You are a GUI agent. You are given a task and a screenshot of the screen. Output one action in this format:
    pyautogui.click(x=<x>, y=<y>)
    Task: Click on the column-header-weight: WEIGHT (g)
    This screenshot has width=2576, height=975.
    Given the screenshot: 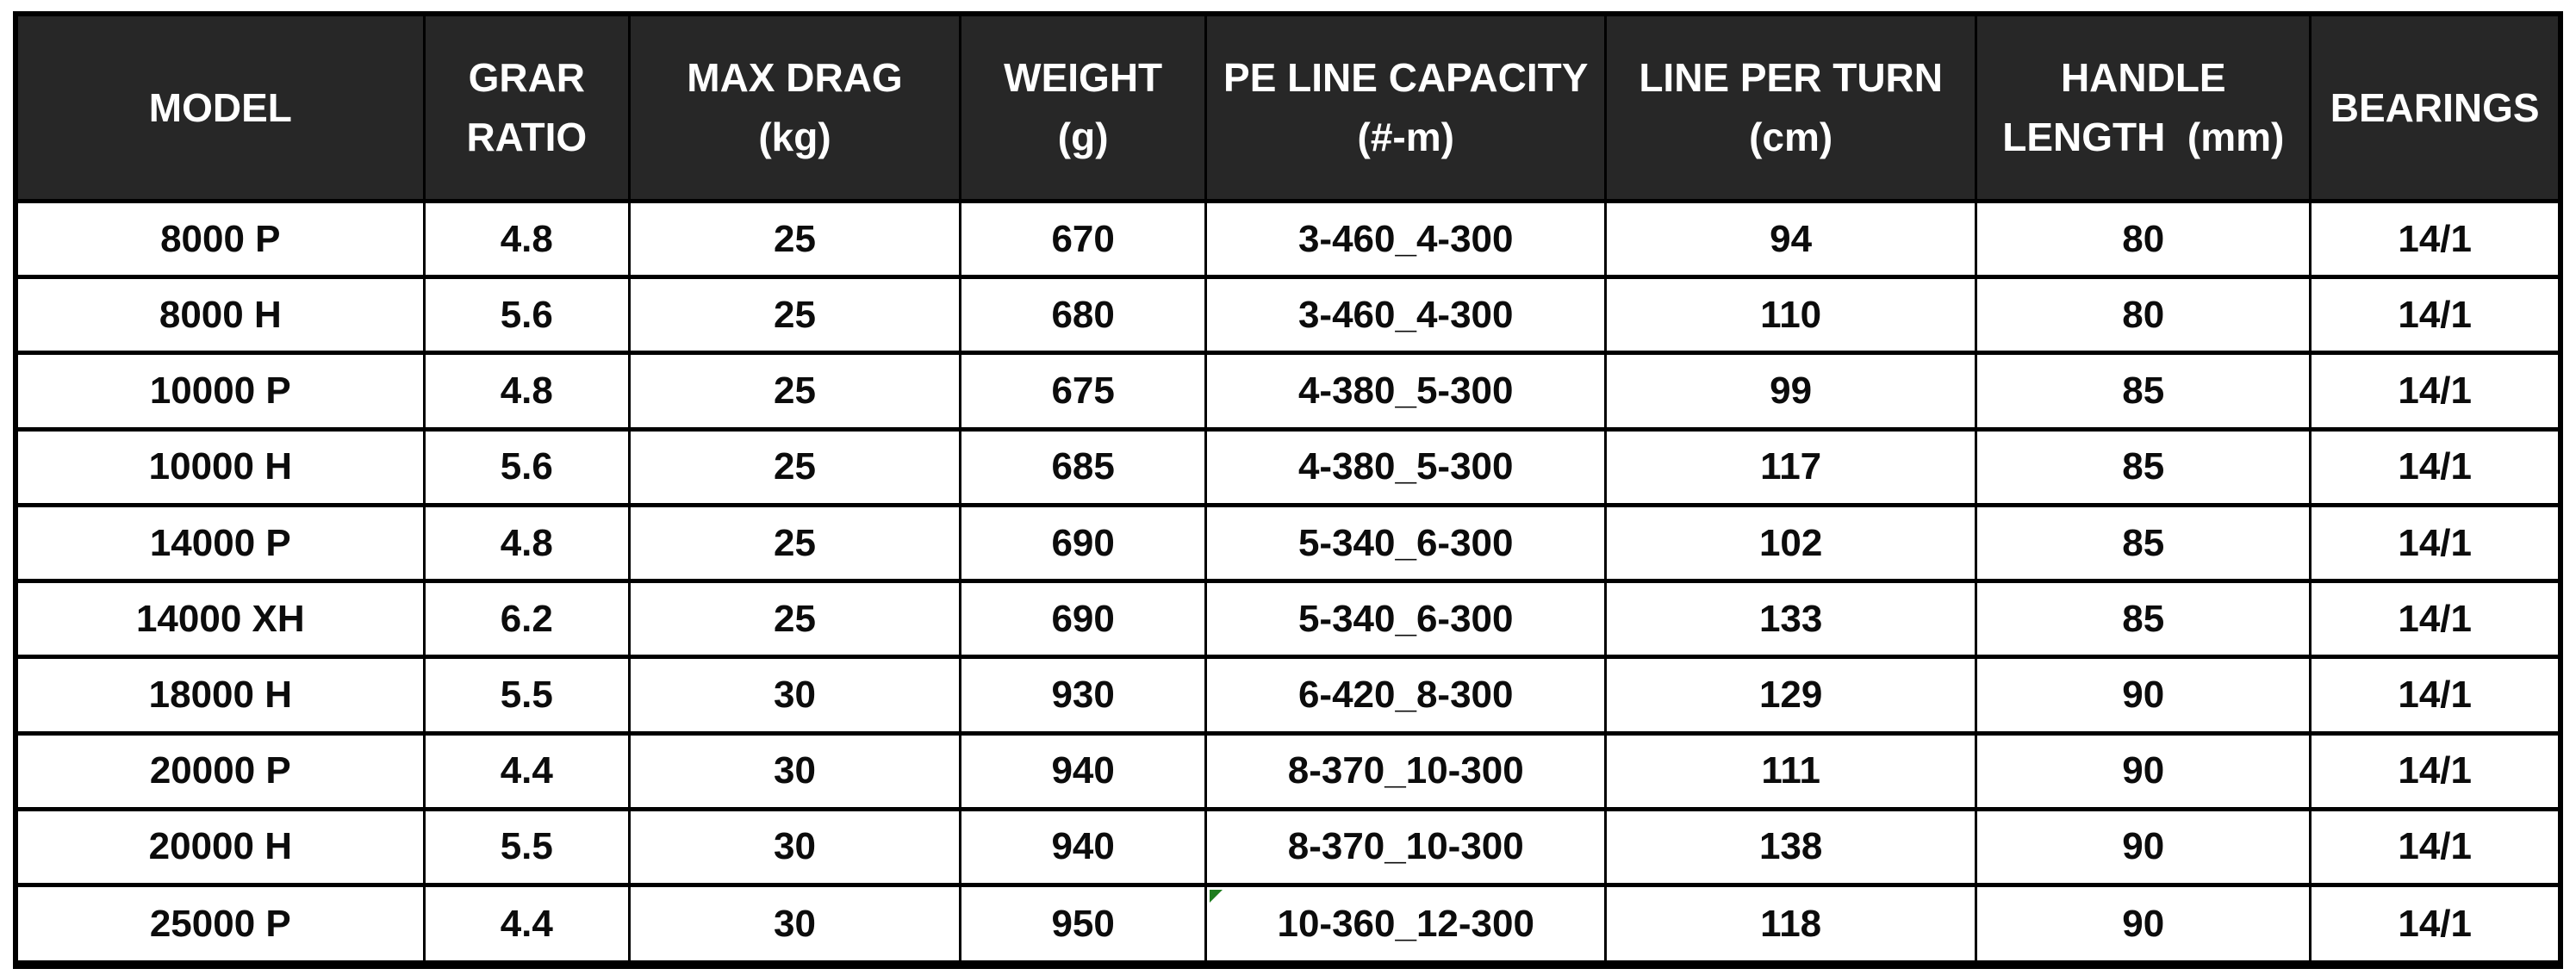 What is the action you would take?
    pyautogui.click(x=1083, y=107)
    